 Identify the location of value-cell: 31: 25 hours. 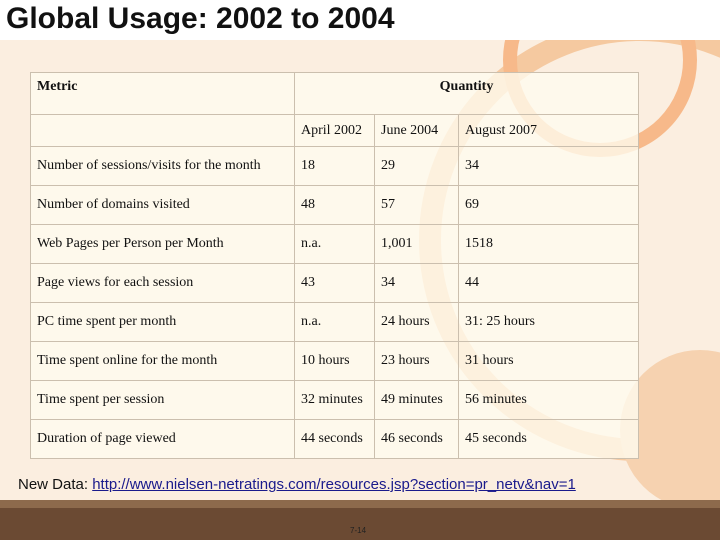
(548, 322).